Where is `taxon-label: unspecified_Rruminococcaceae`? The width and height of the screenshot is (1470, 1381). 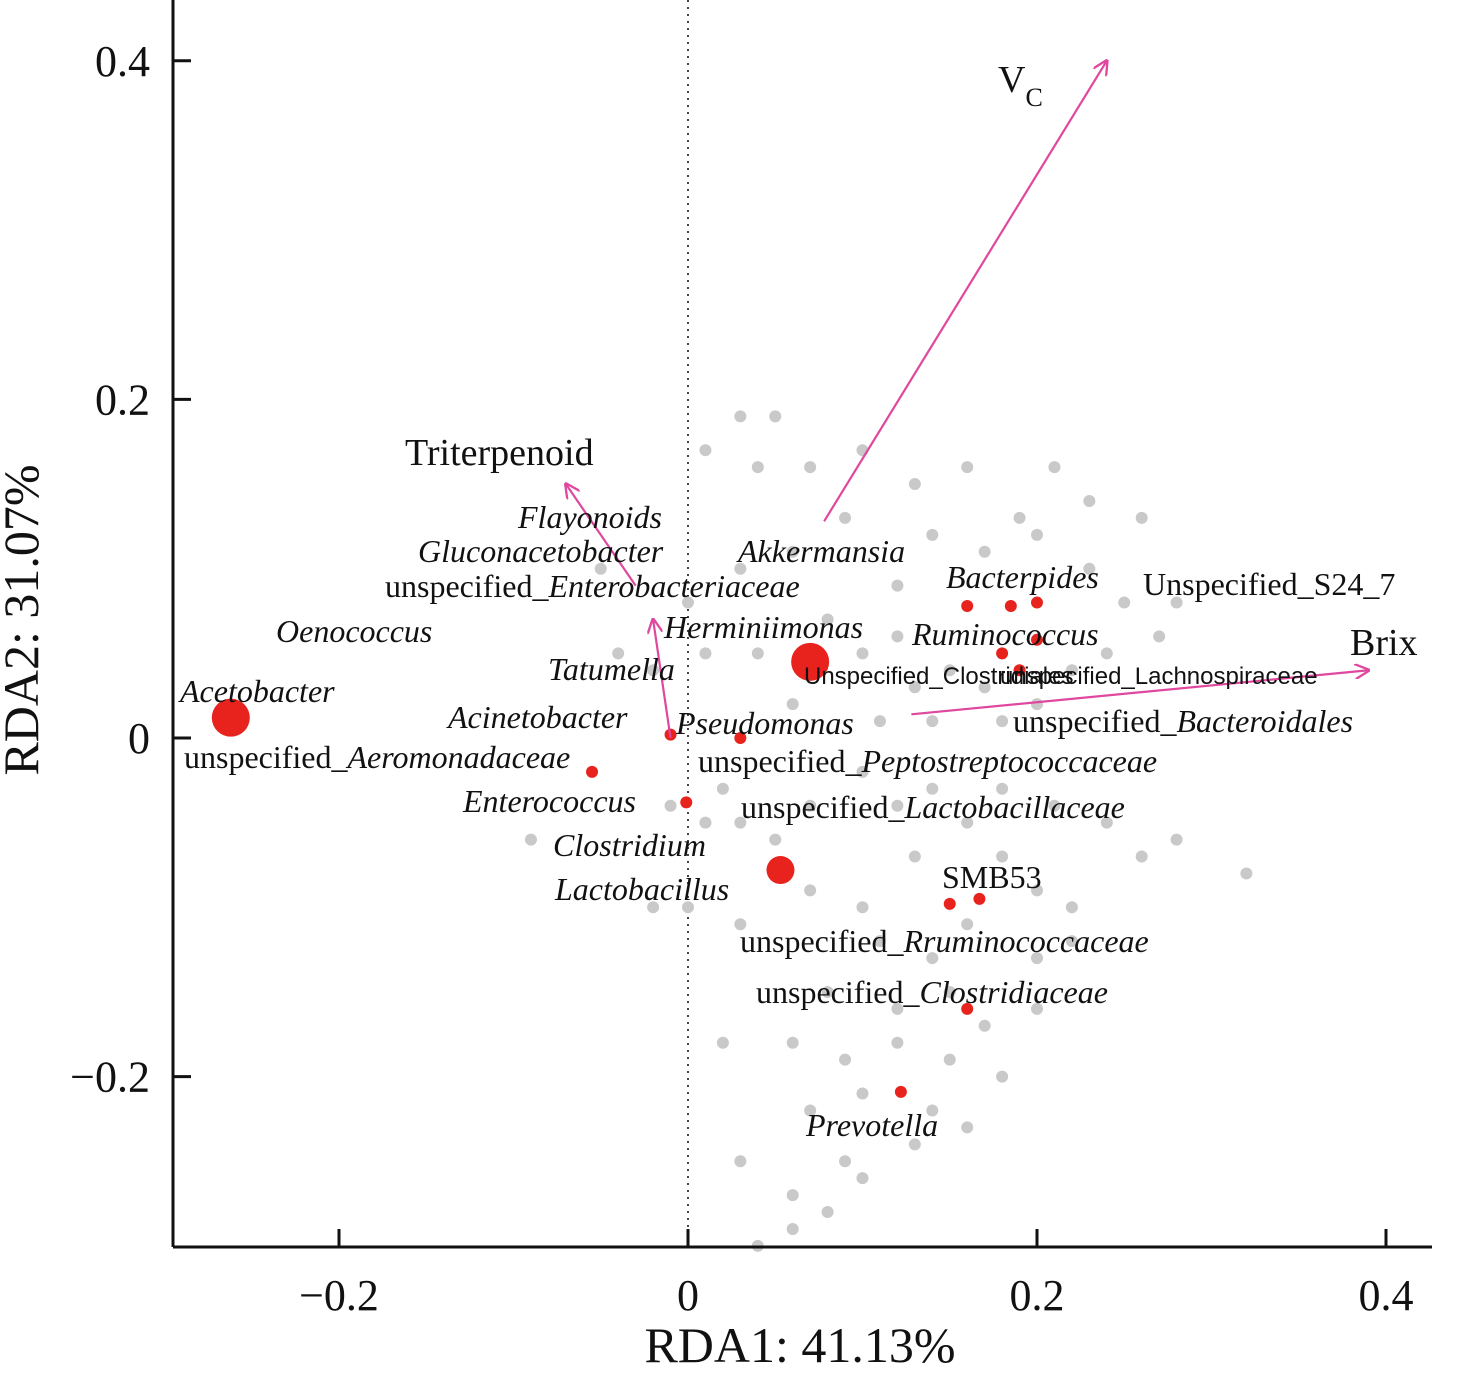
taxon-label: unspecified_Rruminococcaceae is located at coordinates (944, 941).